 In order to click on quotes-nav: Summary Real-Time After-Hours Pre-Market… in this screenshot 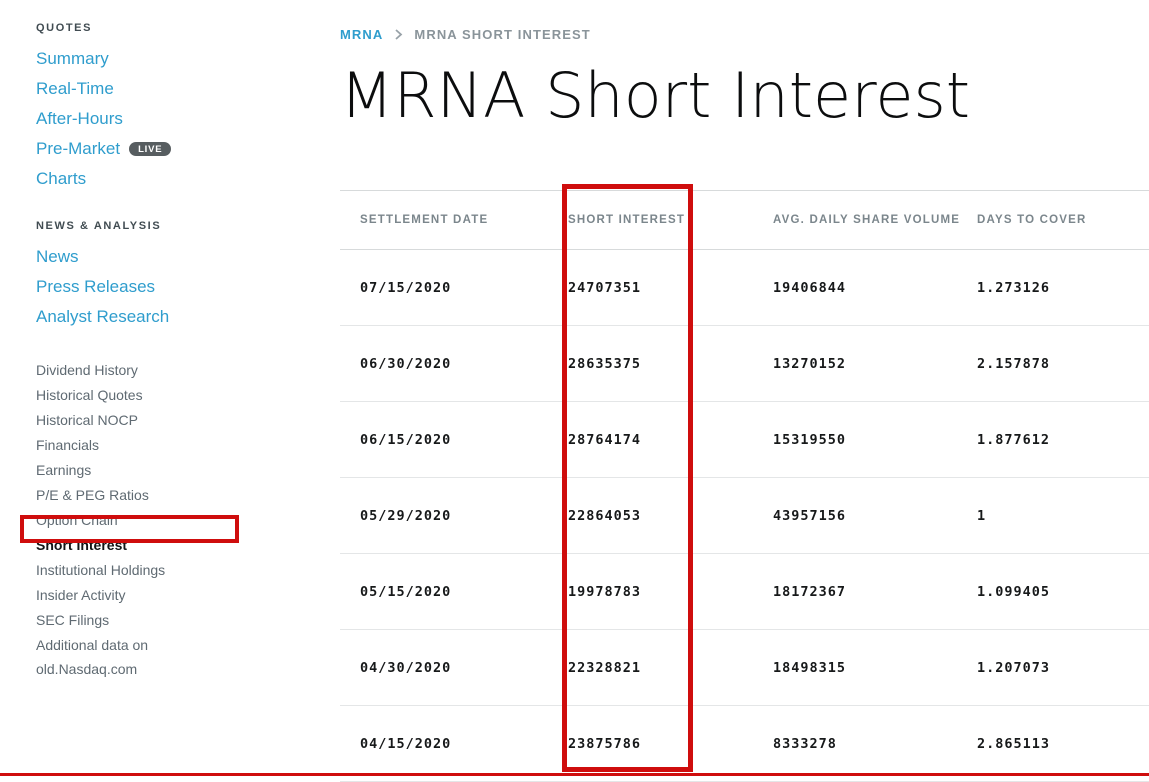, I will do `click(188, 119)`.